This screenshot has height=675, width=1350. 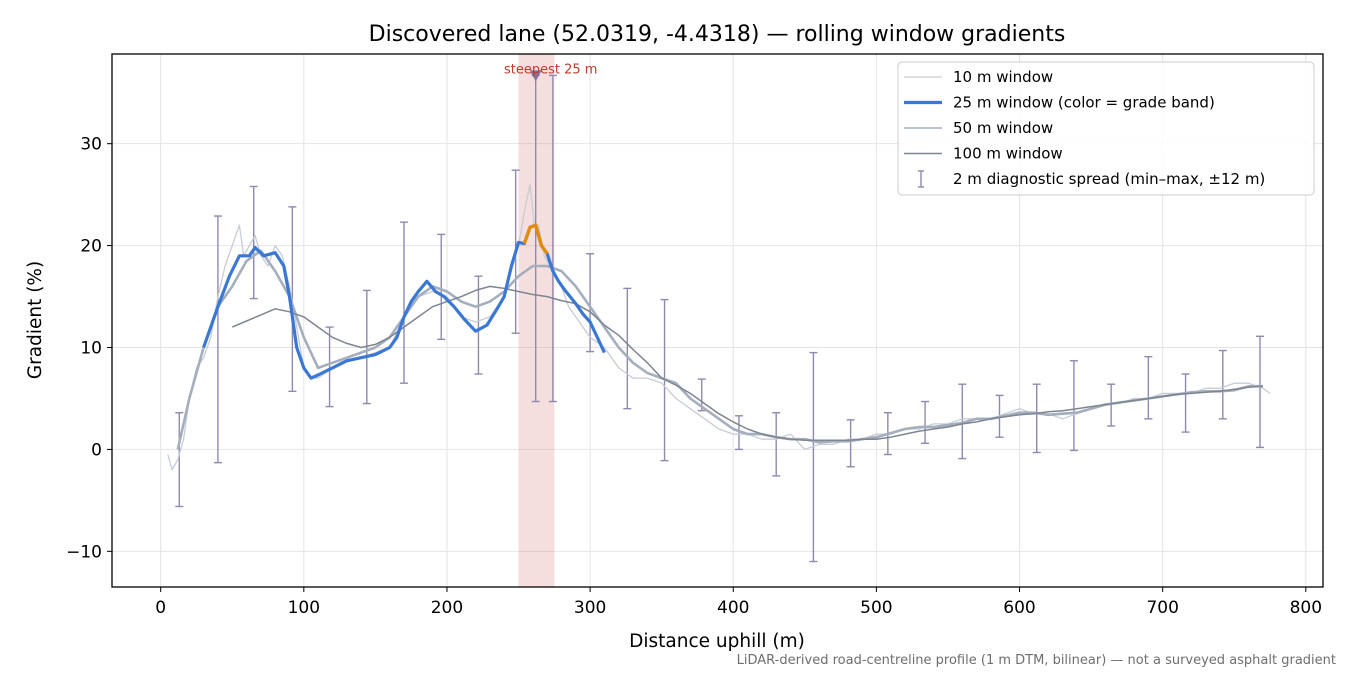 What do you see at coordinates (447, 608) in the screenshot?
I see `x-tick-label: 200` at bounding box center [447, 608].